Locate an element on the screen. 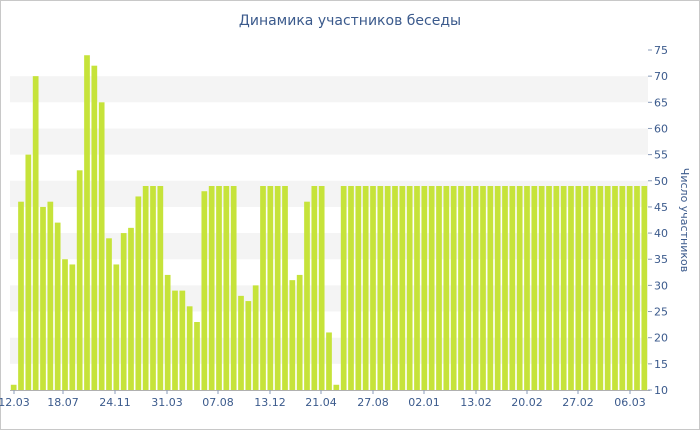 Image resolution: width=700 pixels, height=430 pixels. y-tick-label: 45 is located at coordinates (661, 207).